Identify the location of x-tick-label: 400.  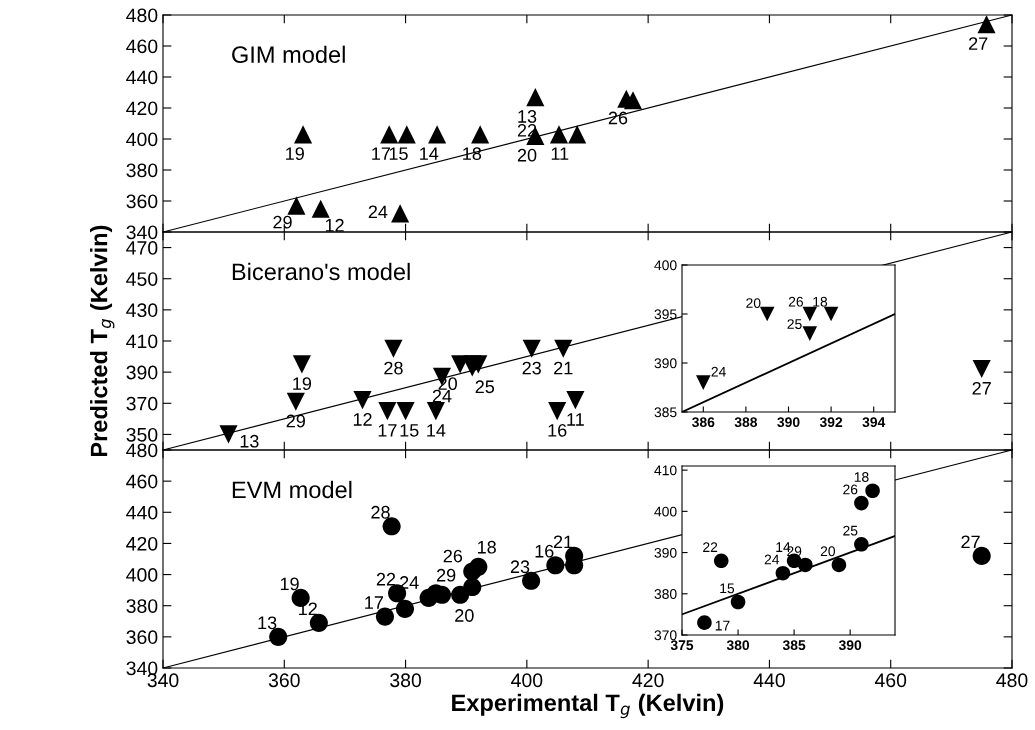
(527, 680).